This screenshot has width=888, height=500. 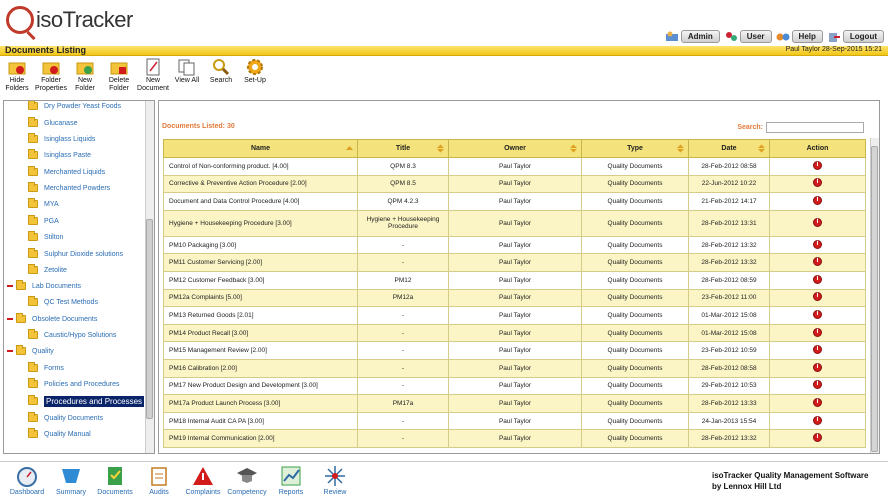 I want to click on column-header-date: Date, so click(x=729, y=148).